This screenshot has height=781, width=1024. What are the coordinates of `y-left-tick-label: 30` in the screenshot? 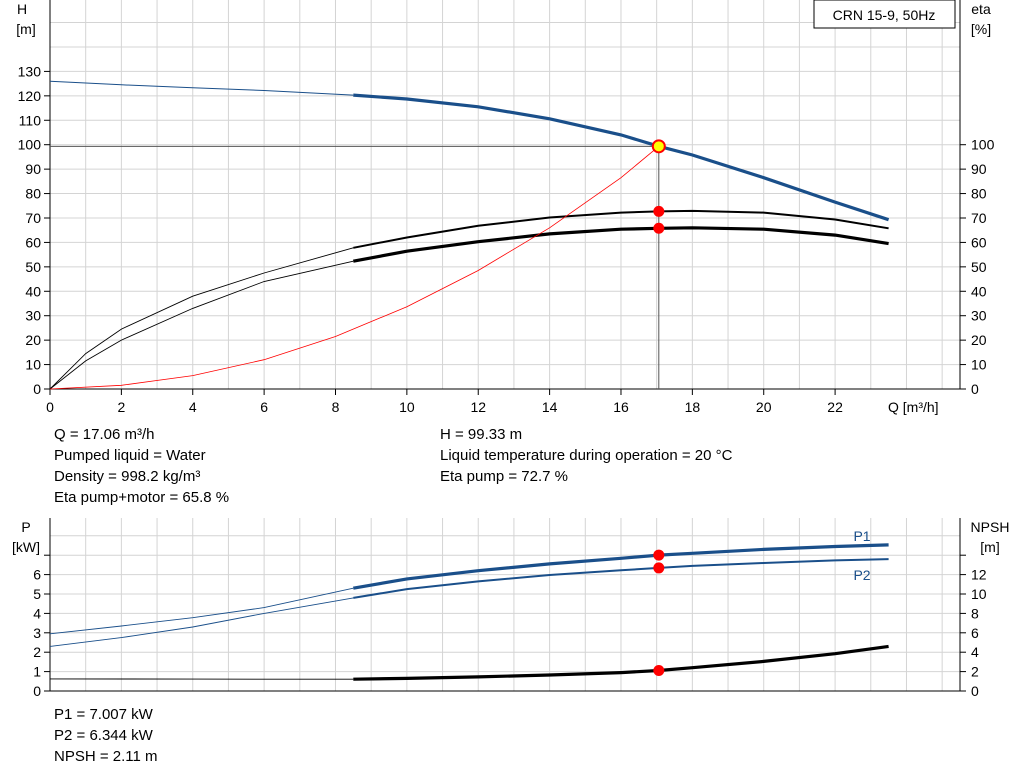 It's located at (33, 316).